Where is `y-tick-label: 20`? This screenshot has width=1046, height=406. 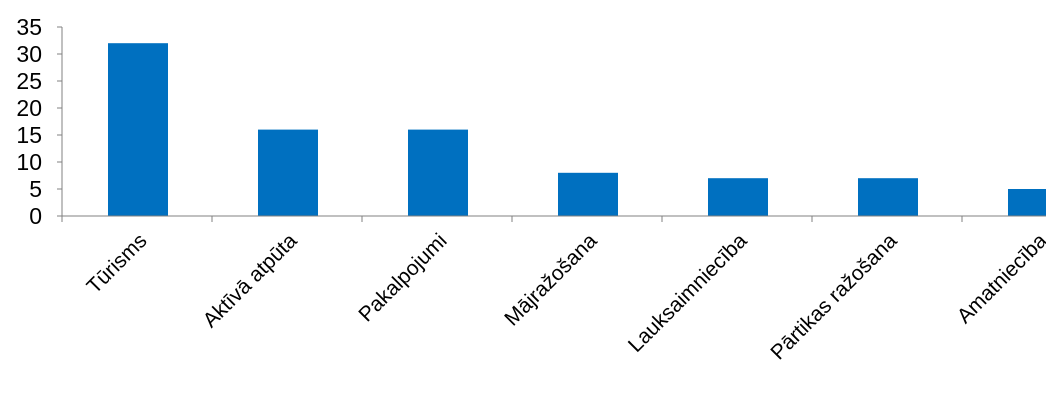
y-tick-label: 20 is located at coordinates (29, 108).